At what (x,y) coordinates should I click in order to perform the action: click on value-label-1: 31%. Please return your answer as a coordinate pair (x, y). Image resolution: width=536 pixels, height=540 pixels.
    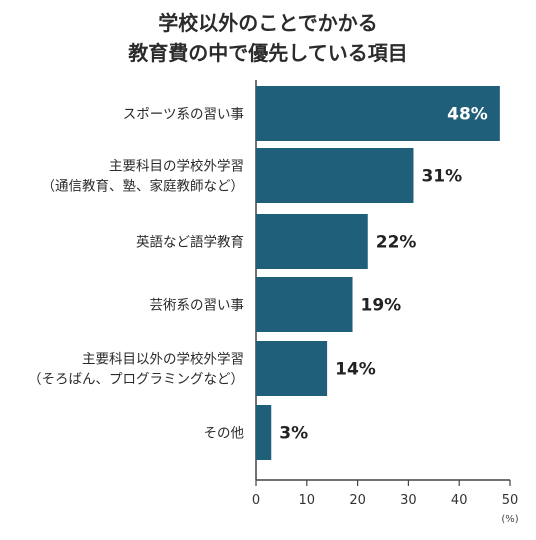
    Looking at the image, I should click on (441, 177).